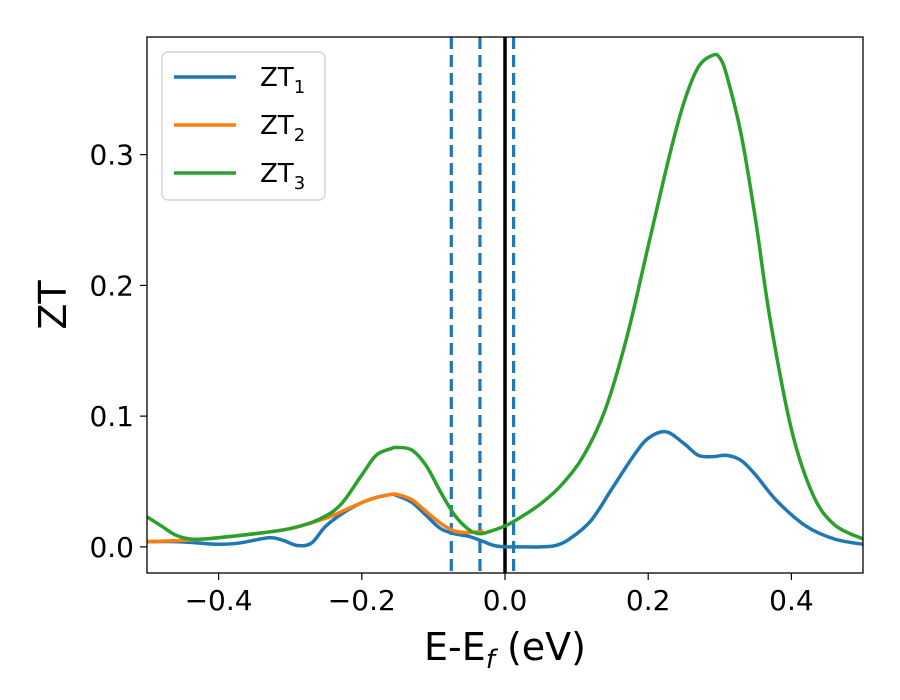  I want to click on x-tick-label: −0.2, so click(362, 600).